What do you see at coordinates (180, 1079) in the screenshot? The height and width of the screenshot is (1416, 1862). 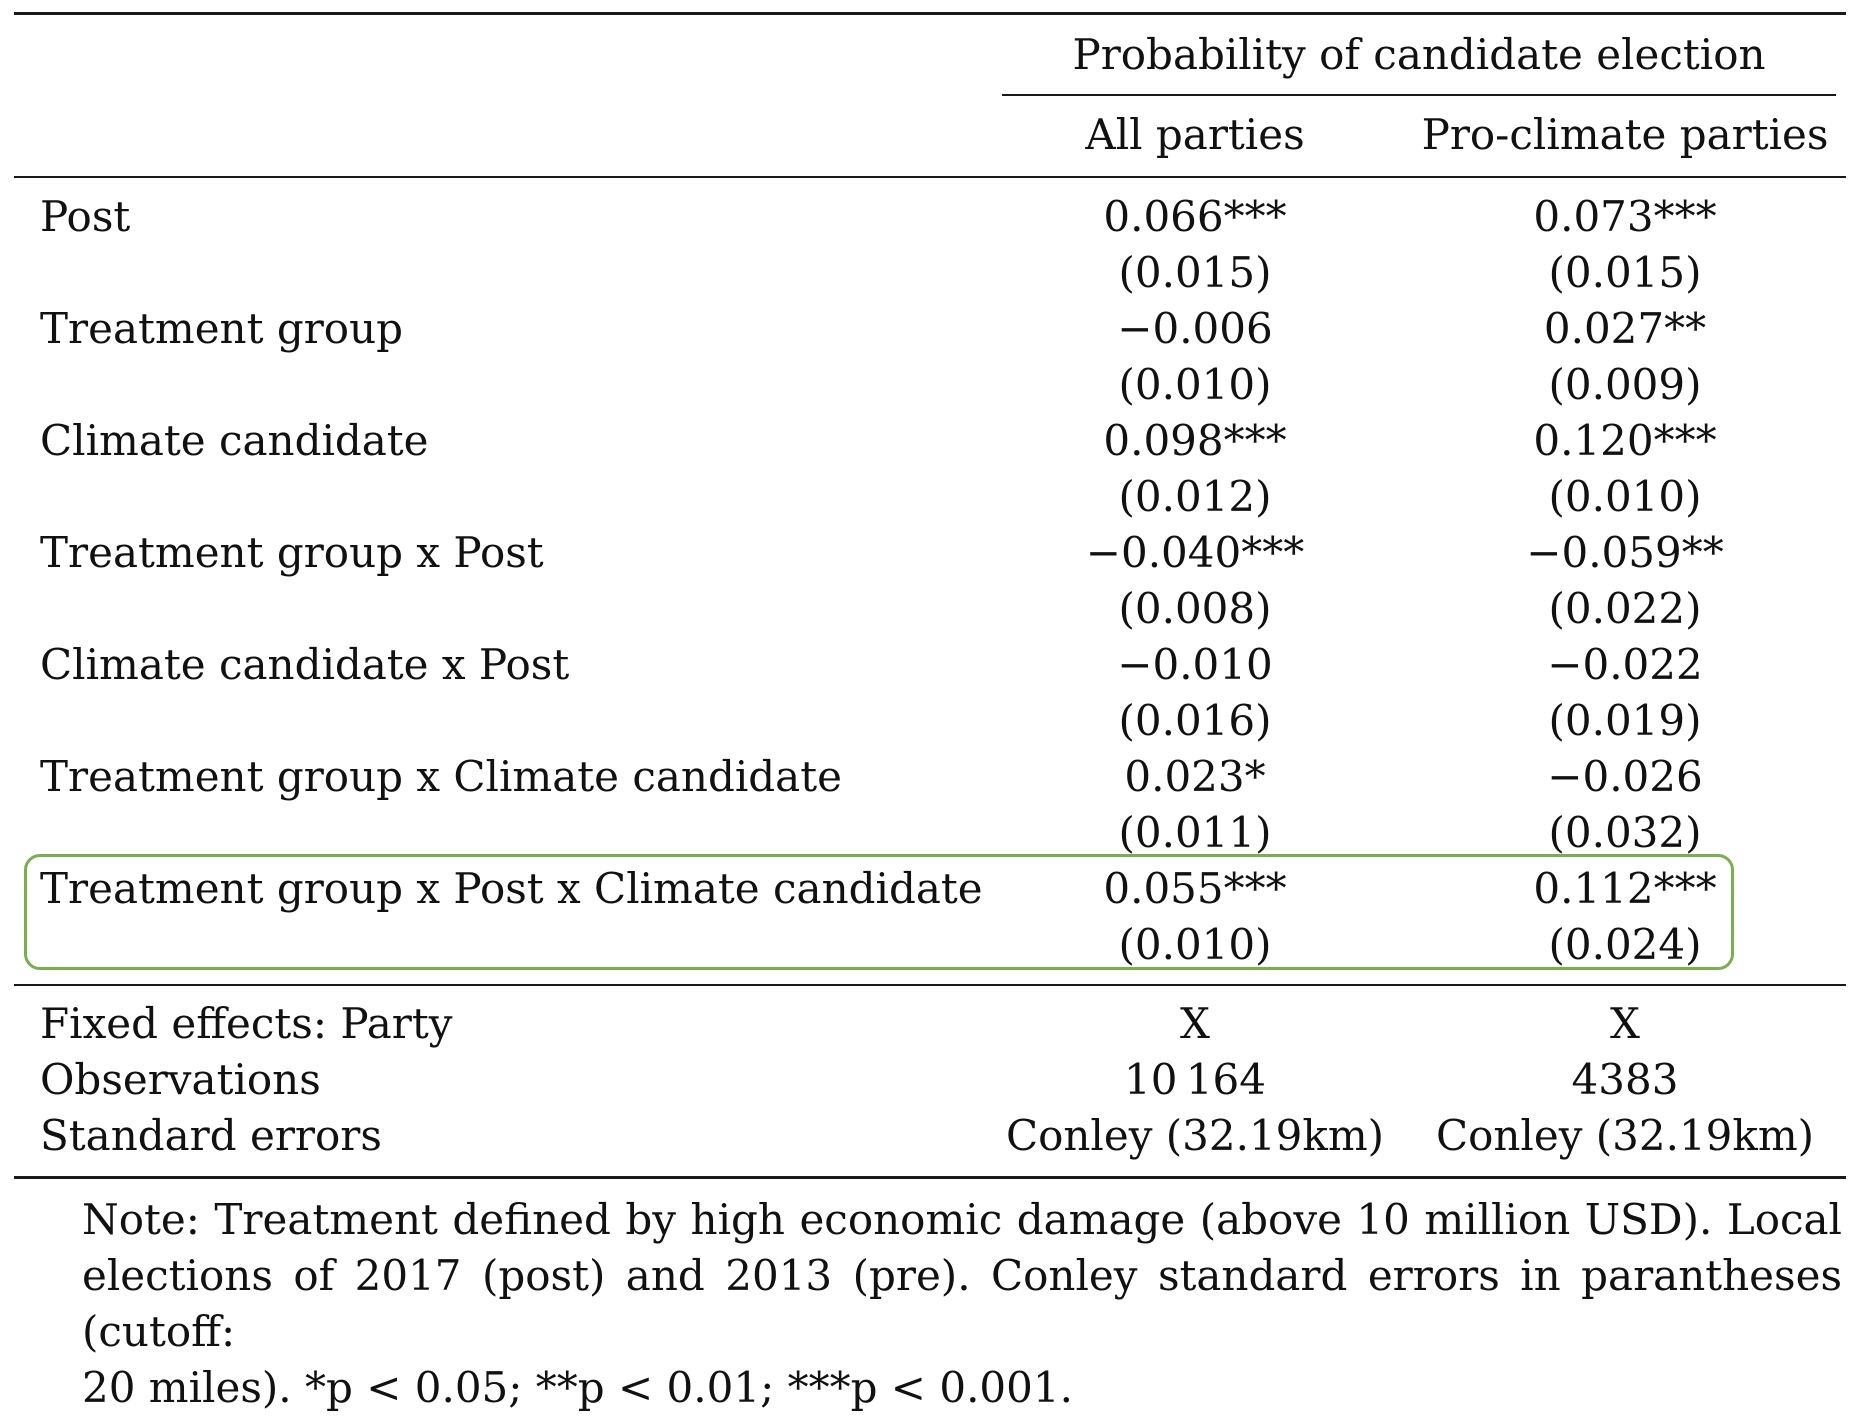 I see `footer-label: Observations` at bounding box center [180, 1079].